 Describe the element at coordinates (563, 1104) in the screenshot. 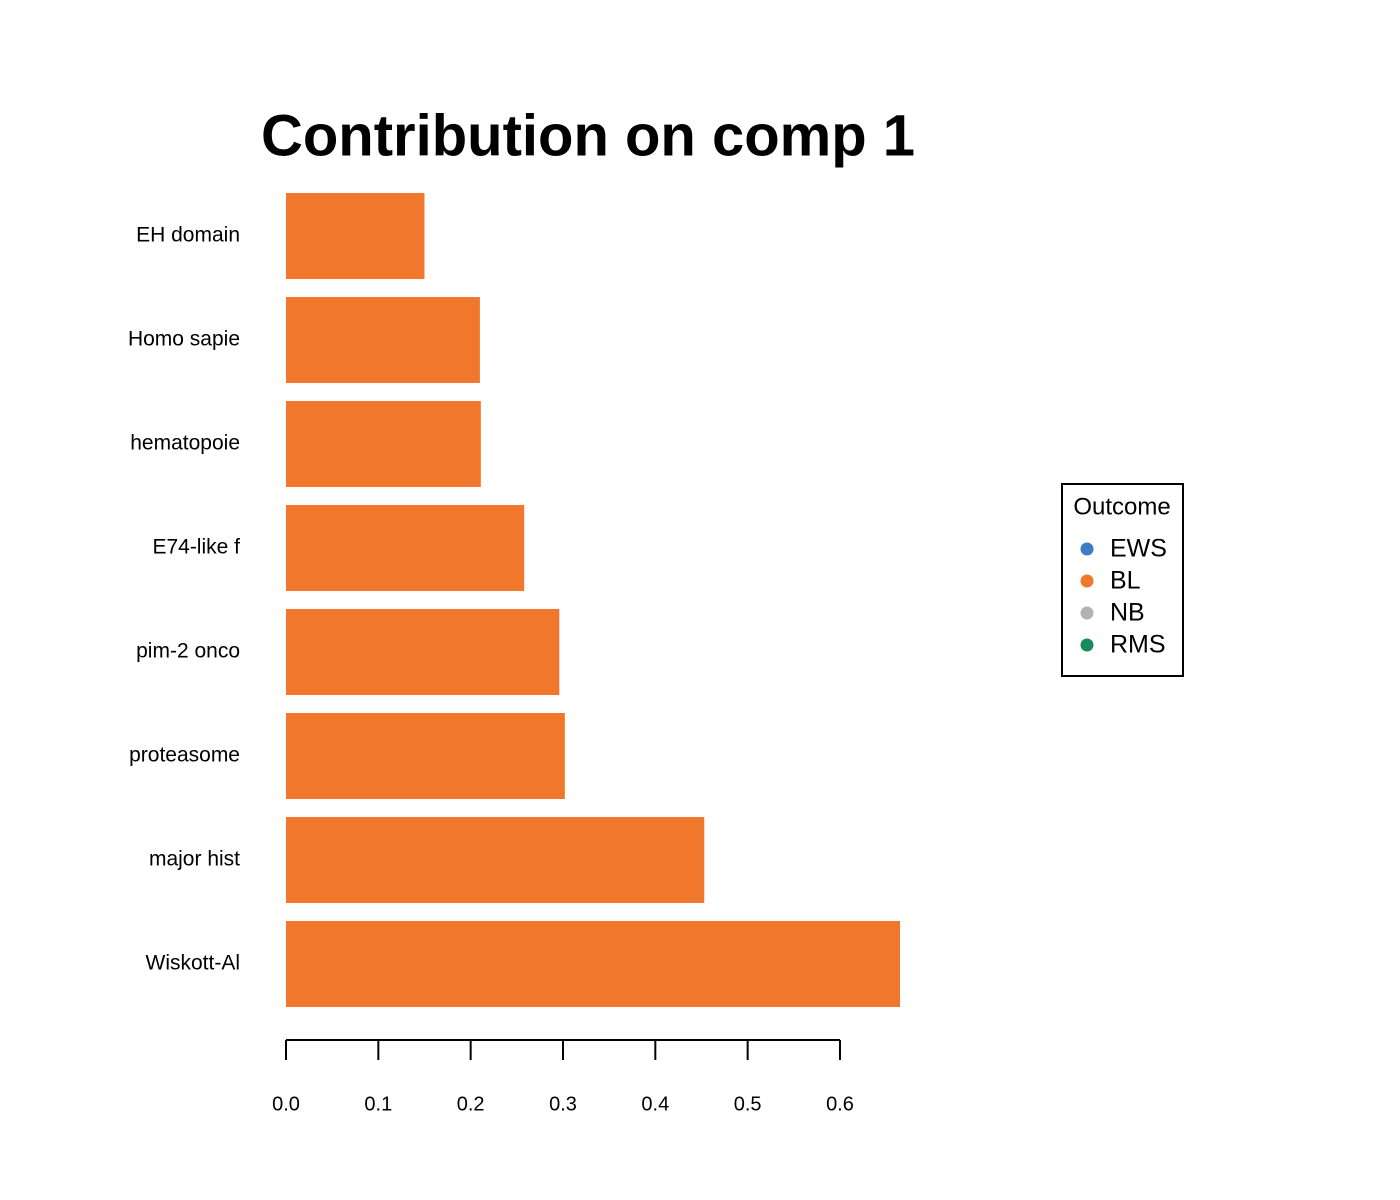

I see `x-tick-label: 0.3` at that location.